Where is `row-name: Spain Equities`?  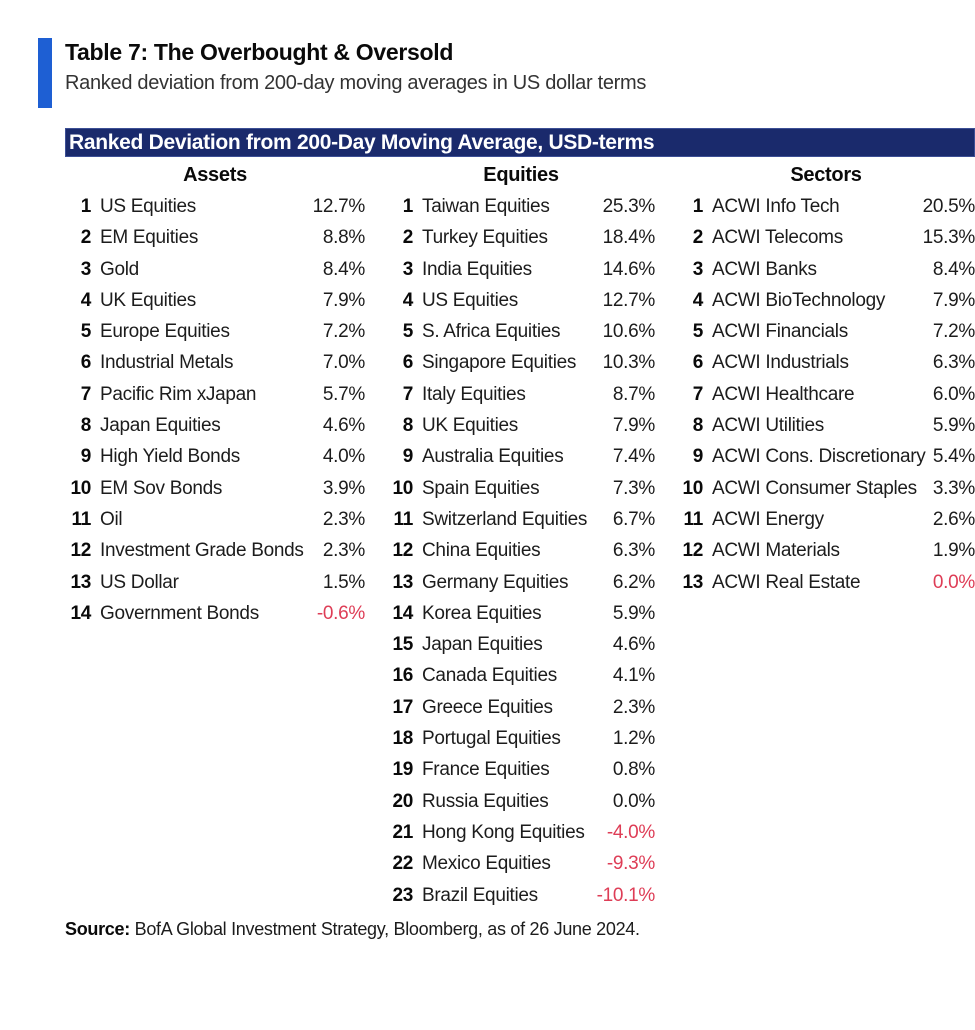 row-name: Spain Equities is located at coordinates (481, 488).